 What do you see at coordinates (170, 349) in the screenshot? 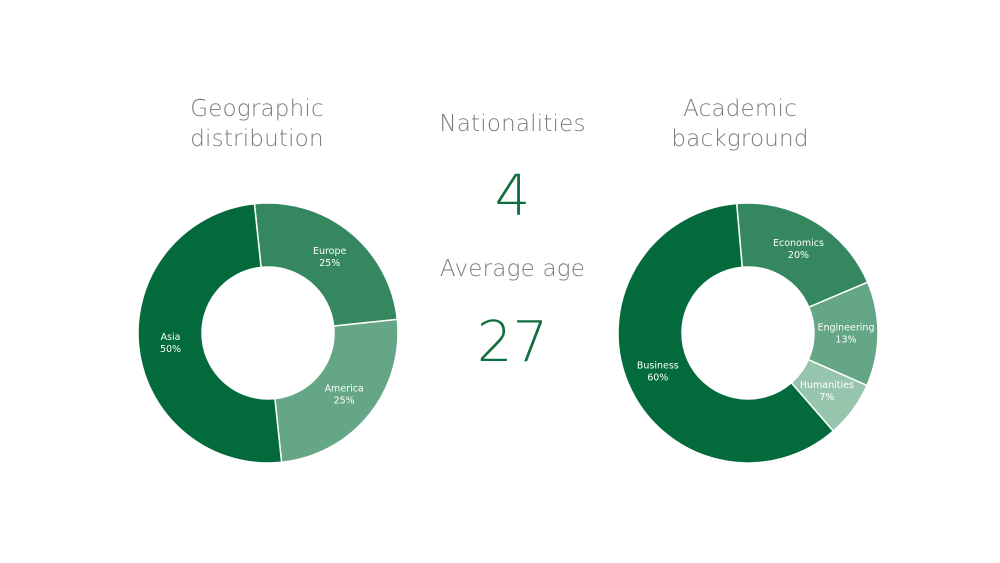
I see `geographic-percent-asia: 50%` at bounding box center [170, 349].